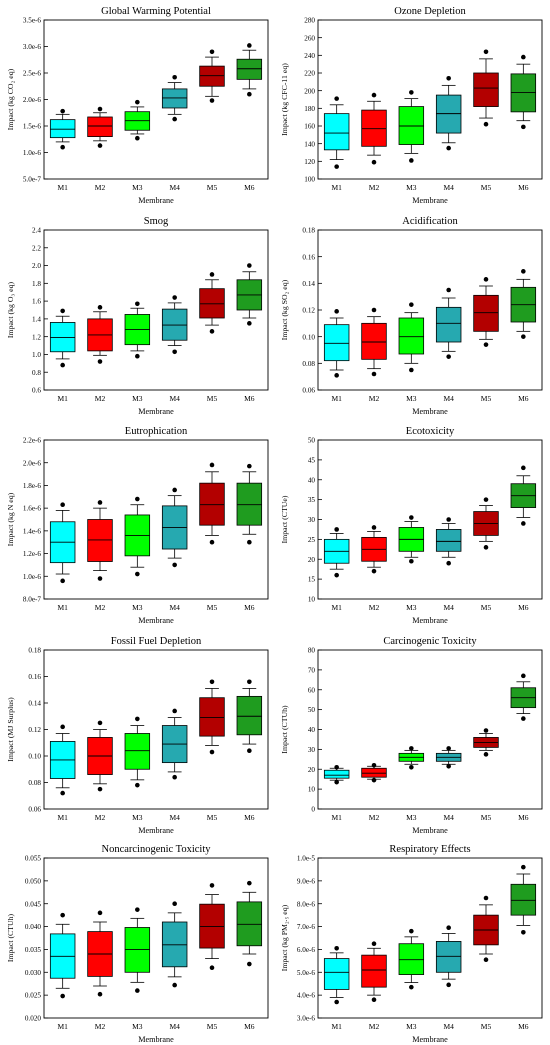 The height and width of the screenshot is (1045, 550). I want to click on box-M2, so click(100, 756).